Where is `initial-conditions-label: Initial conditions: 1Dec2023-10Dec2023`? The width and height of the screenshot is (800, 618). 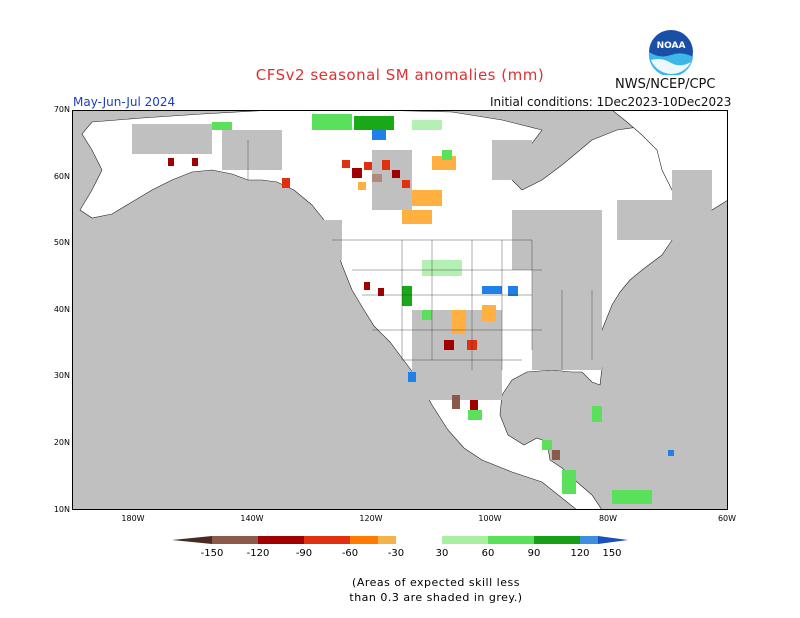 initial-conditions-label: Initial conditions: 1Dec2023-10Dec2023 is located at coordinates (611, 102).